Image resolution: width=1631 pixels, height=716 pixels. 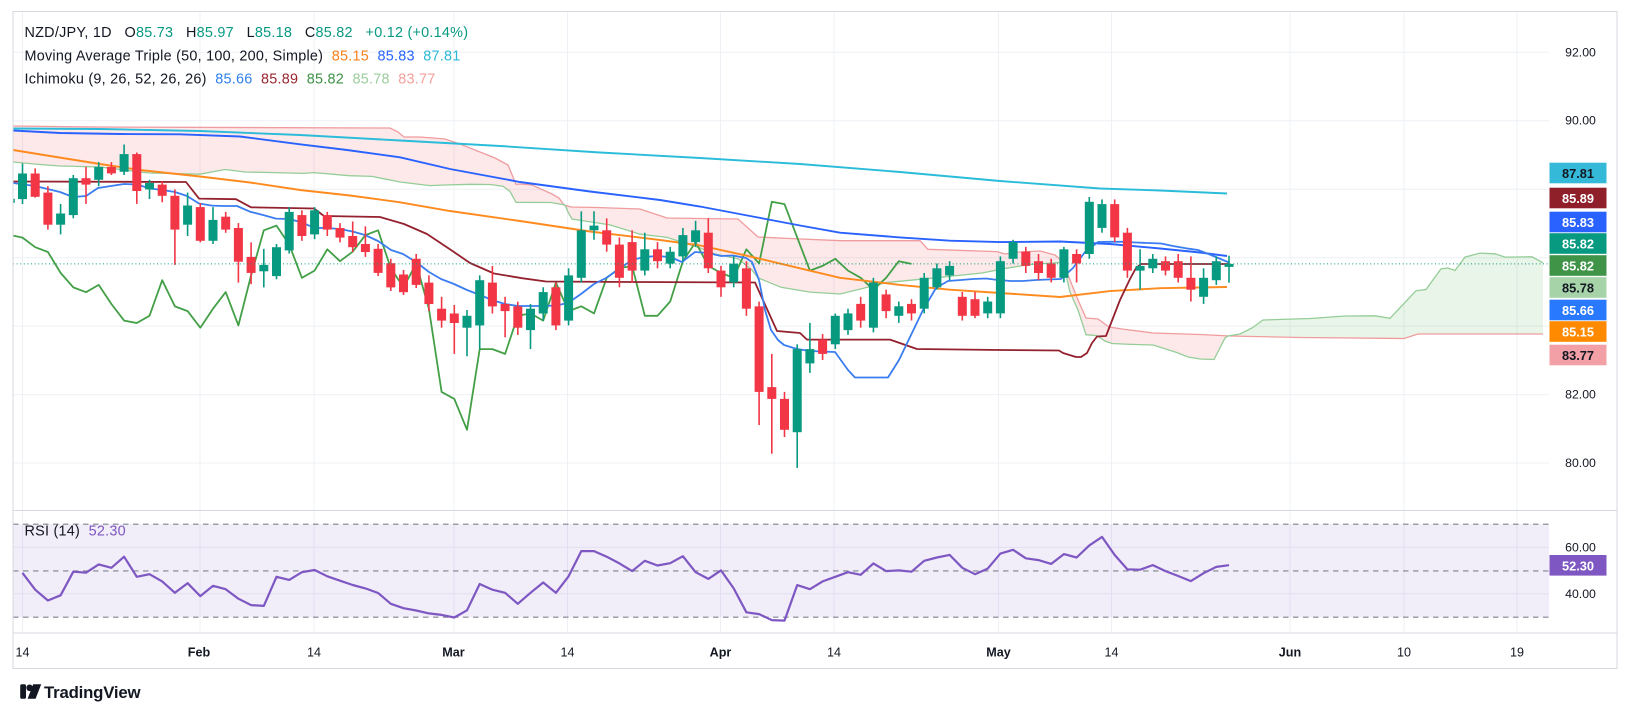 What do you see at coordinates (453, 653) in the screenshot?
I see `svg-text: Mar` at bounding box center [453, 653].